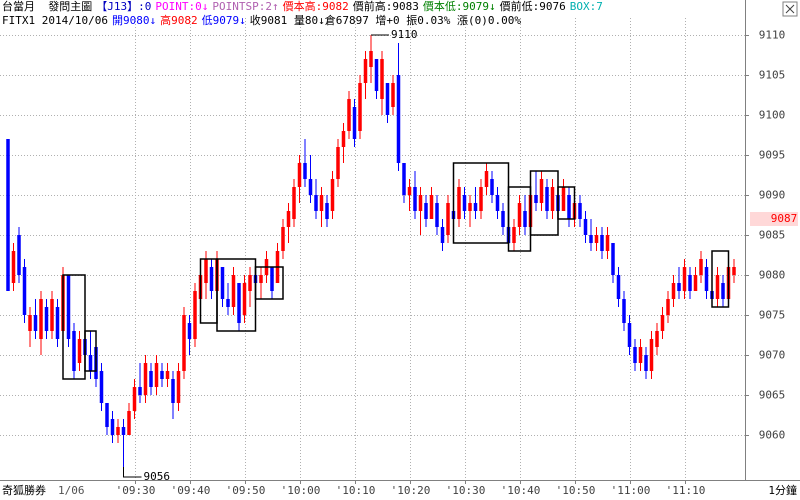 The height and width of the screenshot is (500, 800). Describe the element at coordinates (47, 6) in the screenshot. I see `header-item: 台當月 發問主圖` at that location.